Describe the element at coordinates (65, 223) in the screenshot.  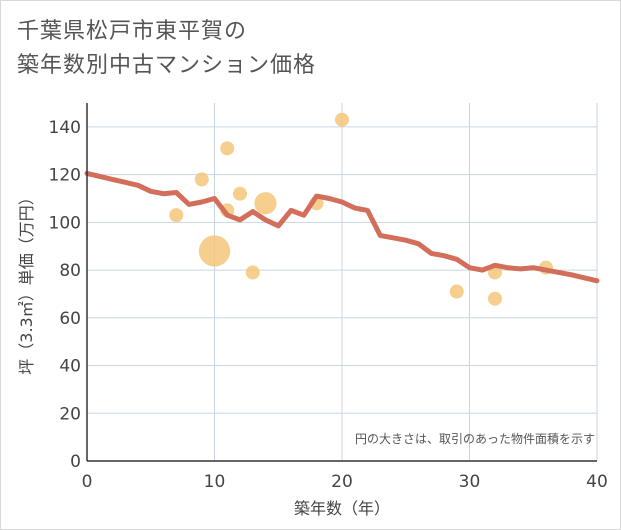
I see `y-tick-label: 100` at that location.